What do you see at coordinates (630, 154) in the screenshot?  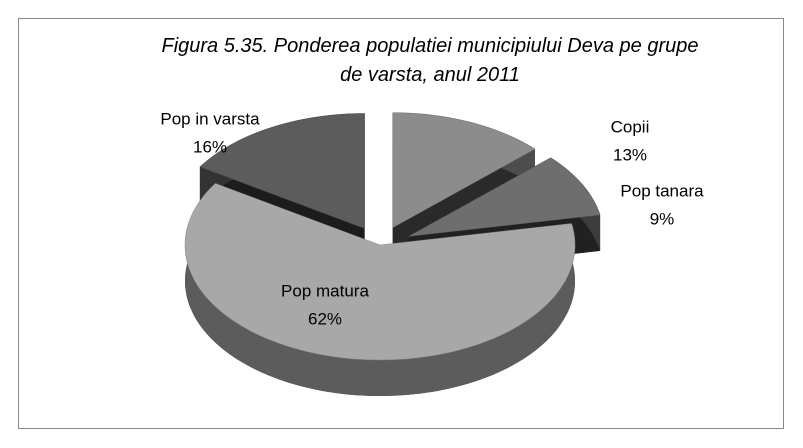 I see `slice-value-label: 13%` at bounding box center [630, 154].